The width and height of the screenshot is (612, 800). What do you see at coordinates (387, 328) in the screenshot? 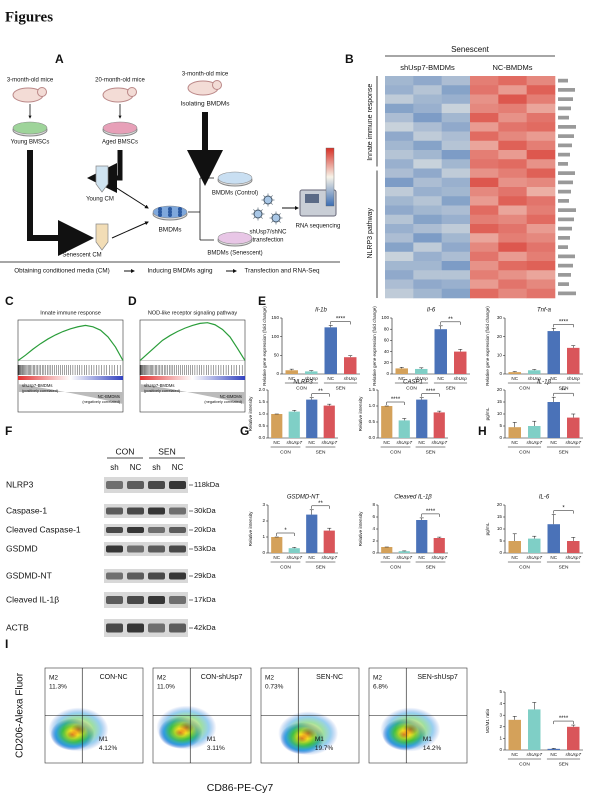
I see `label: 80` at bounding box center [387, 328].